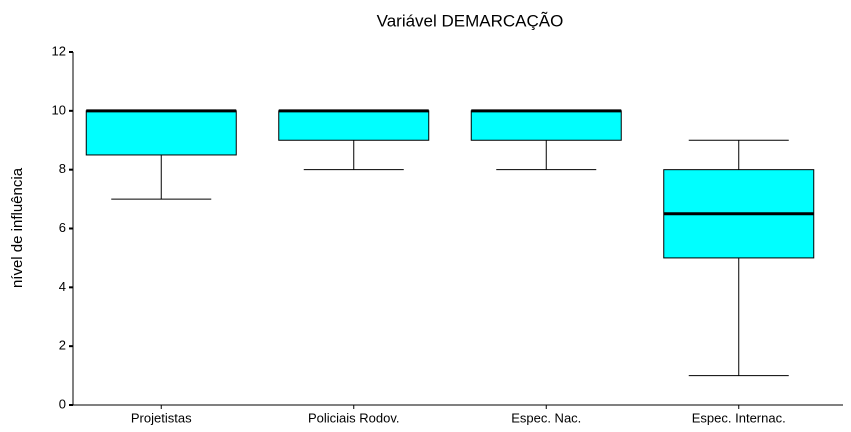 The image size is (851, 432). Describe the element at coordinates (62, 227) in the screenshot. I see `y-tick-label: 6` at that location.